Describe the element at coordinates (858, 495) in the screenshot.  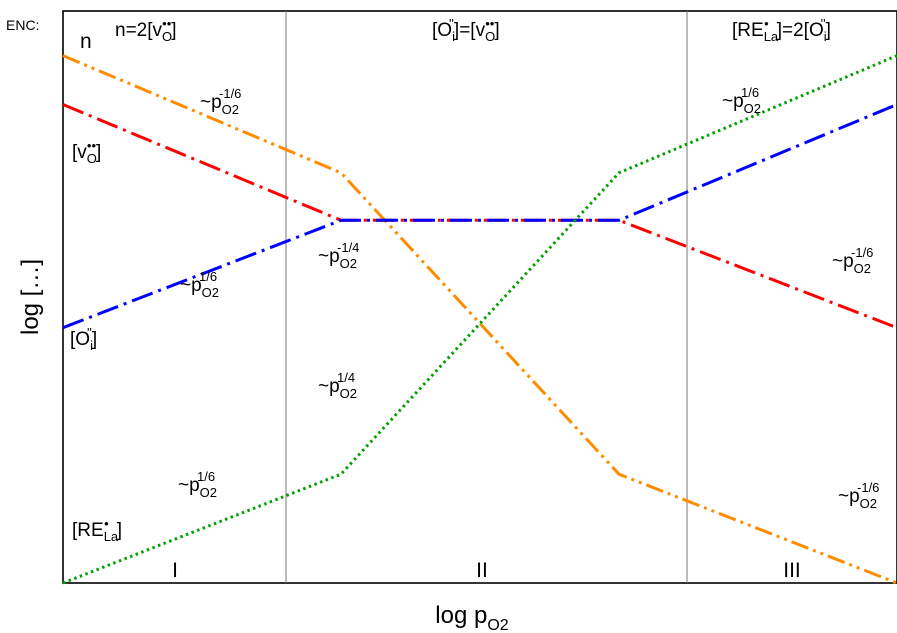
I see `slope-label-electrons-region-3: ~pO2-1/6` at that location.